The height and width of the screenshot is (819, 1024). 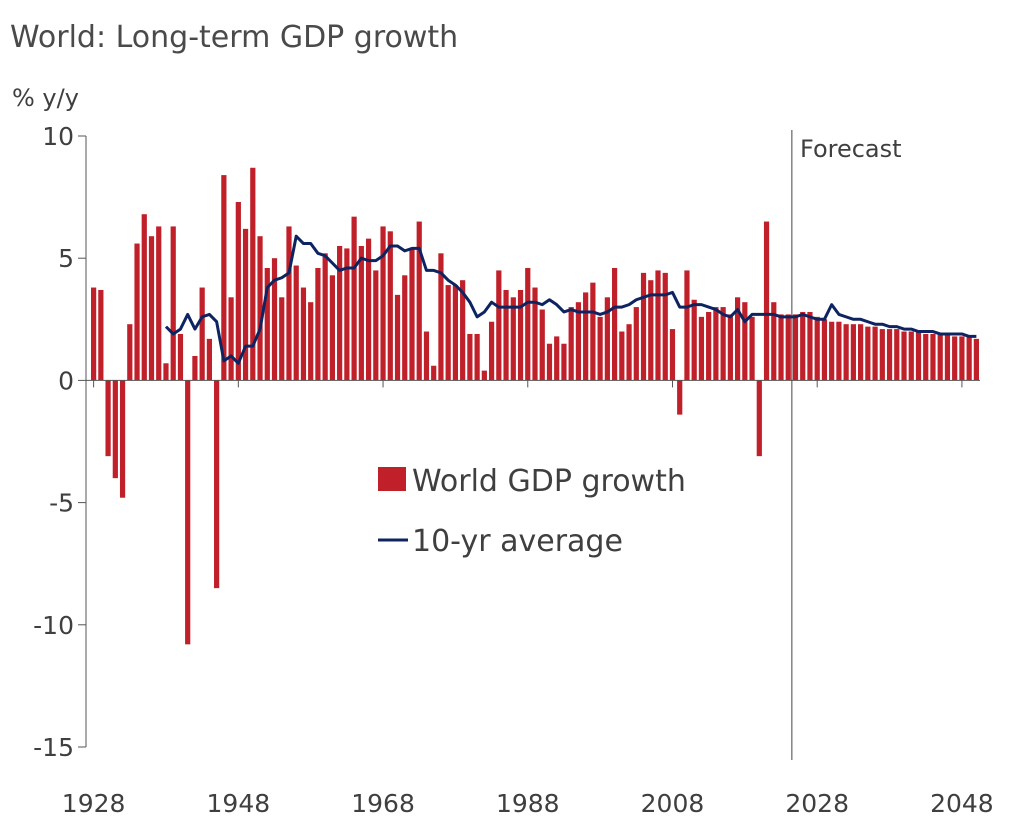 I want to click on chart-title: World: Long-term GDP growth, so click(x=234, y=37).